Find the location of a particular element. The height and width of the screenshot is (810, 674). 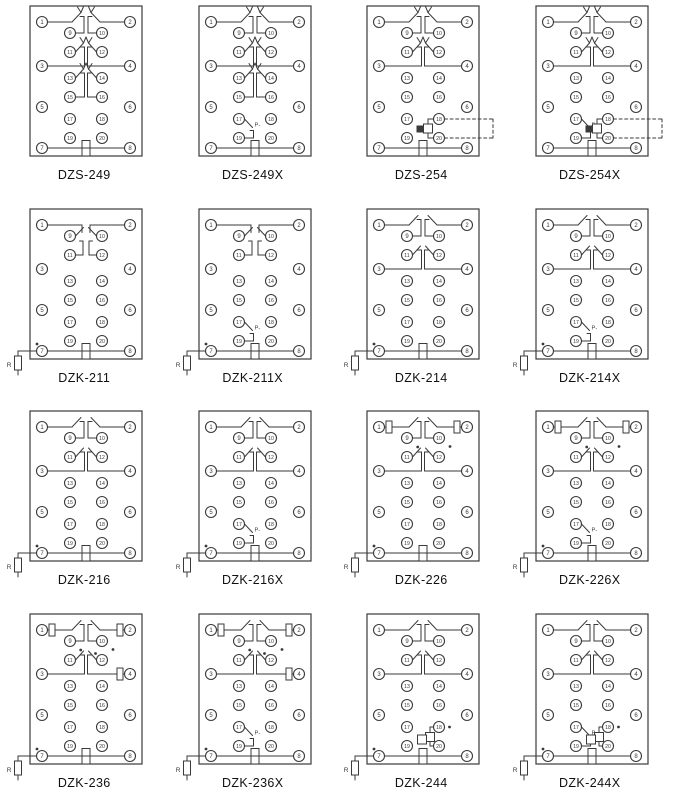

external-resistor: R is located at coordinates (191, 362).